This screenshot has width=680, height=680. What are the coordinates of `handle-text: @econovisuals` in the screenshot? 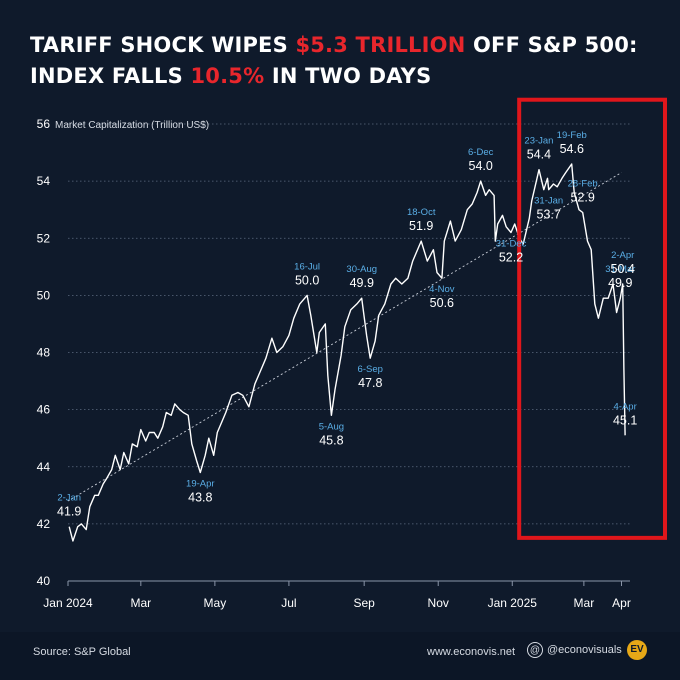 It's located at (584, 650).